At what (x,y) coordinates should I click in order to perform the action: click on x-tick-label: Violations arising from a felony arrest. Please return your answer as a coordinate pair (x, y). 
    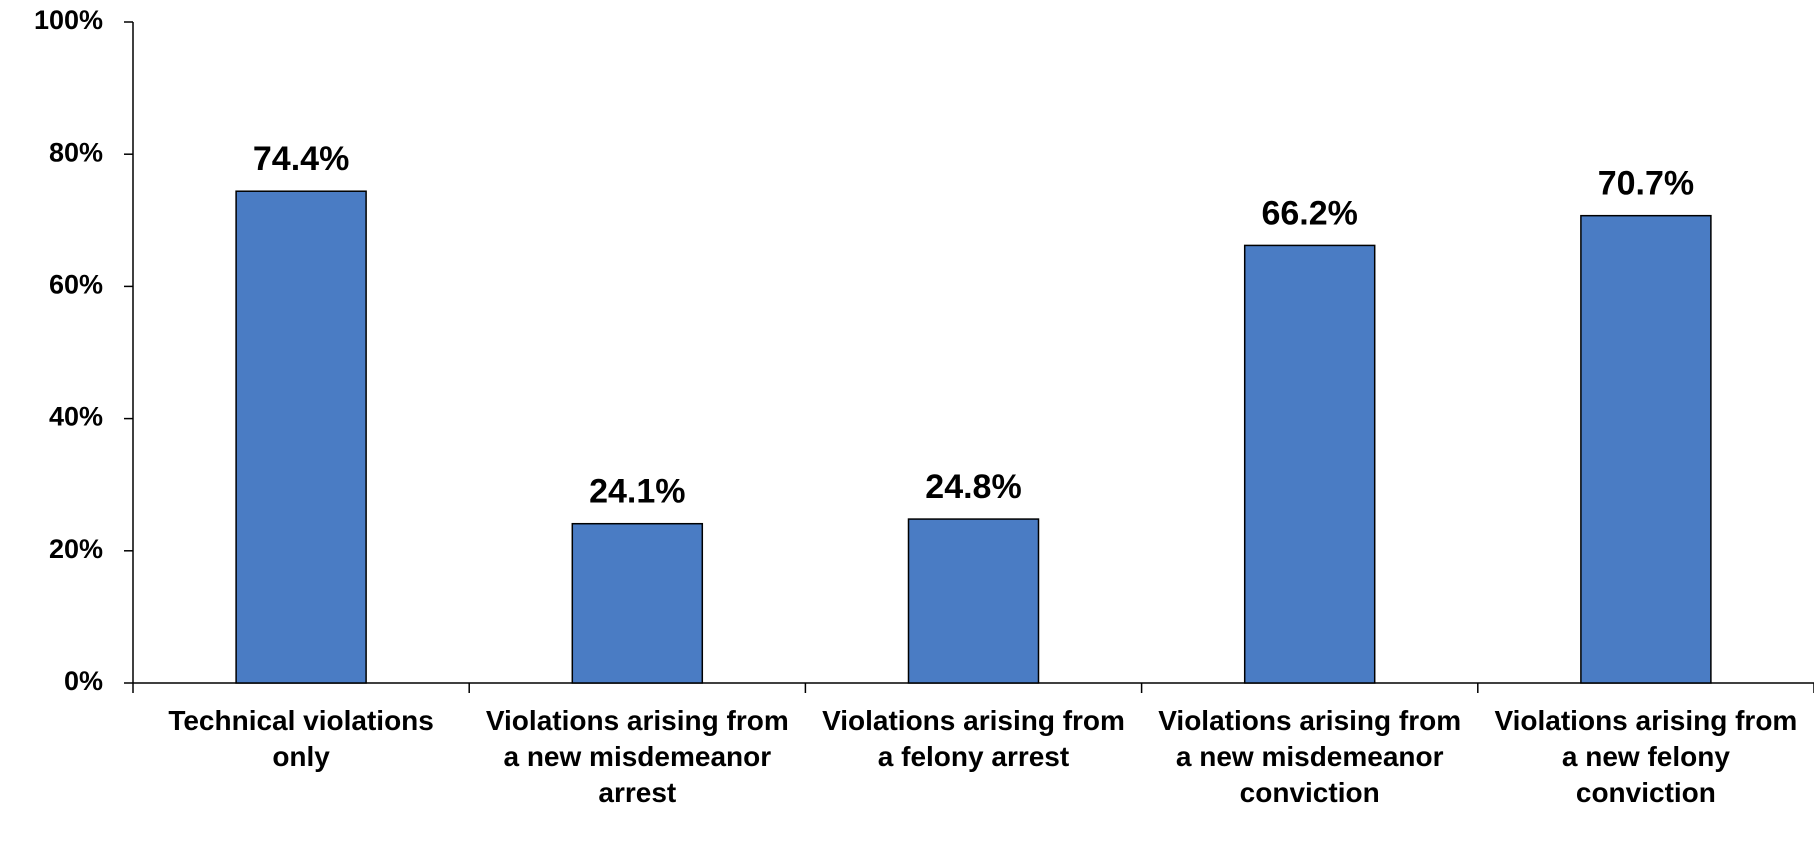
    Looking at the image, I should click on (973, 738).